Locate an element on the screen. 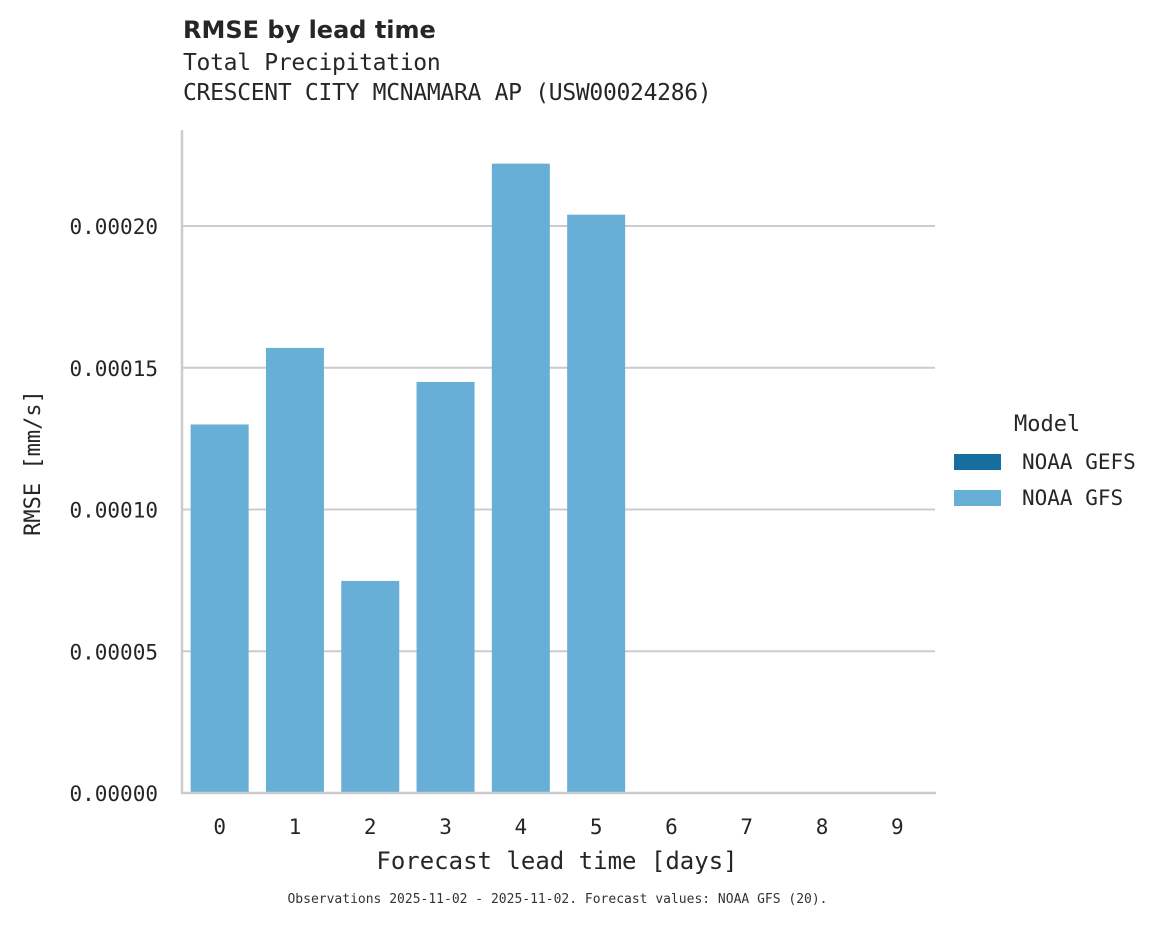 The image size is (1175, 928). x-tick-label: 5 is located at coordinates (596, 827).